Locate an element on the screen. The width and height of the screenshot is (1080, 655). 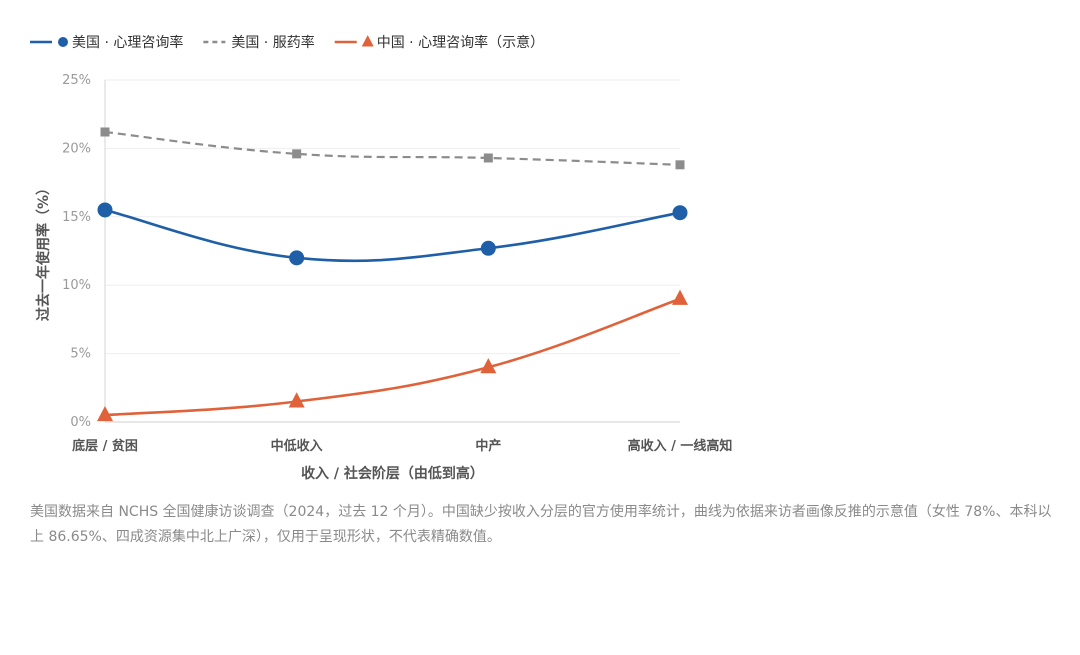
x-axis-title: 收入 / 社会阶层（由低到高） is located at coordinates (392, 473).